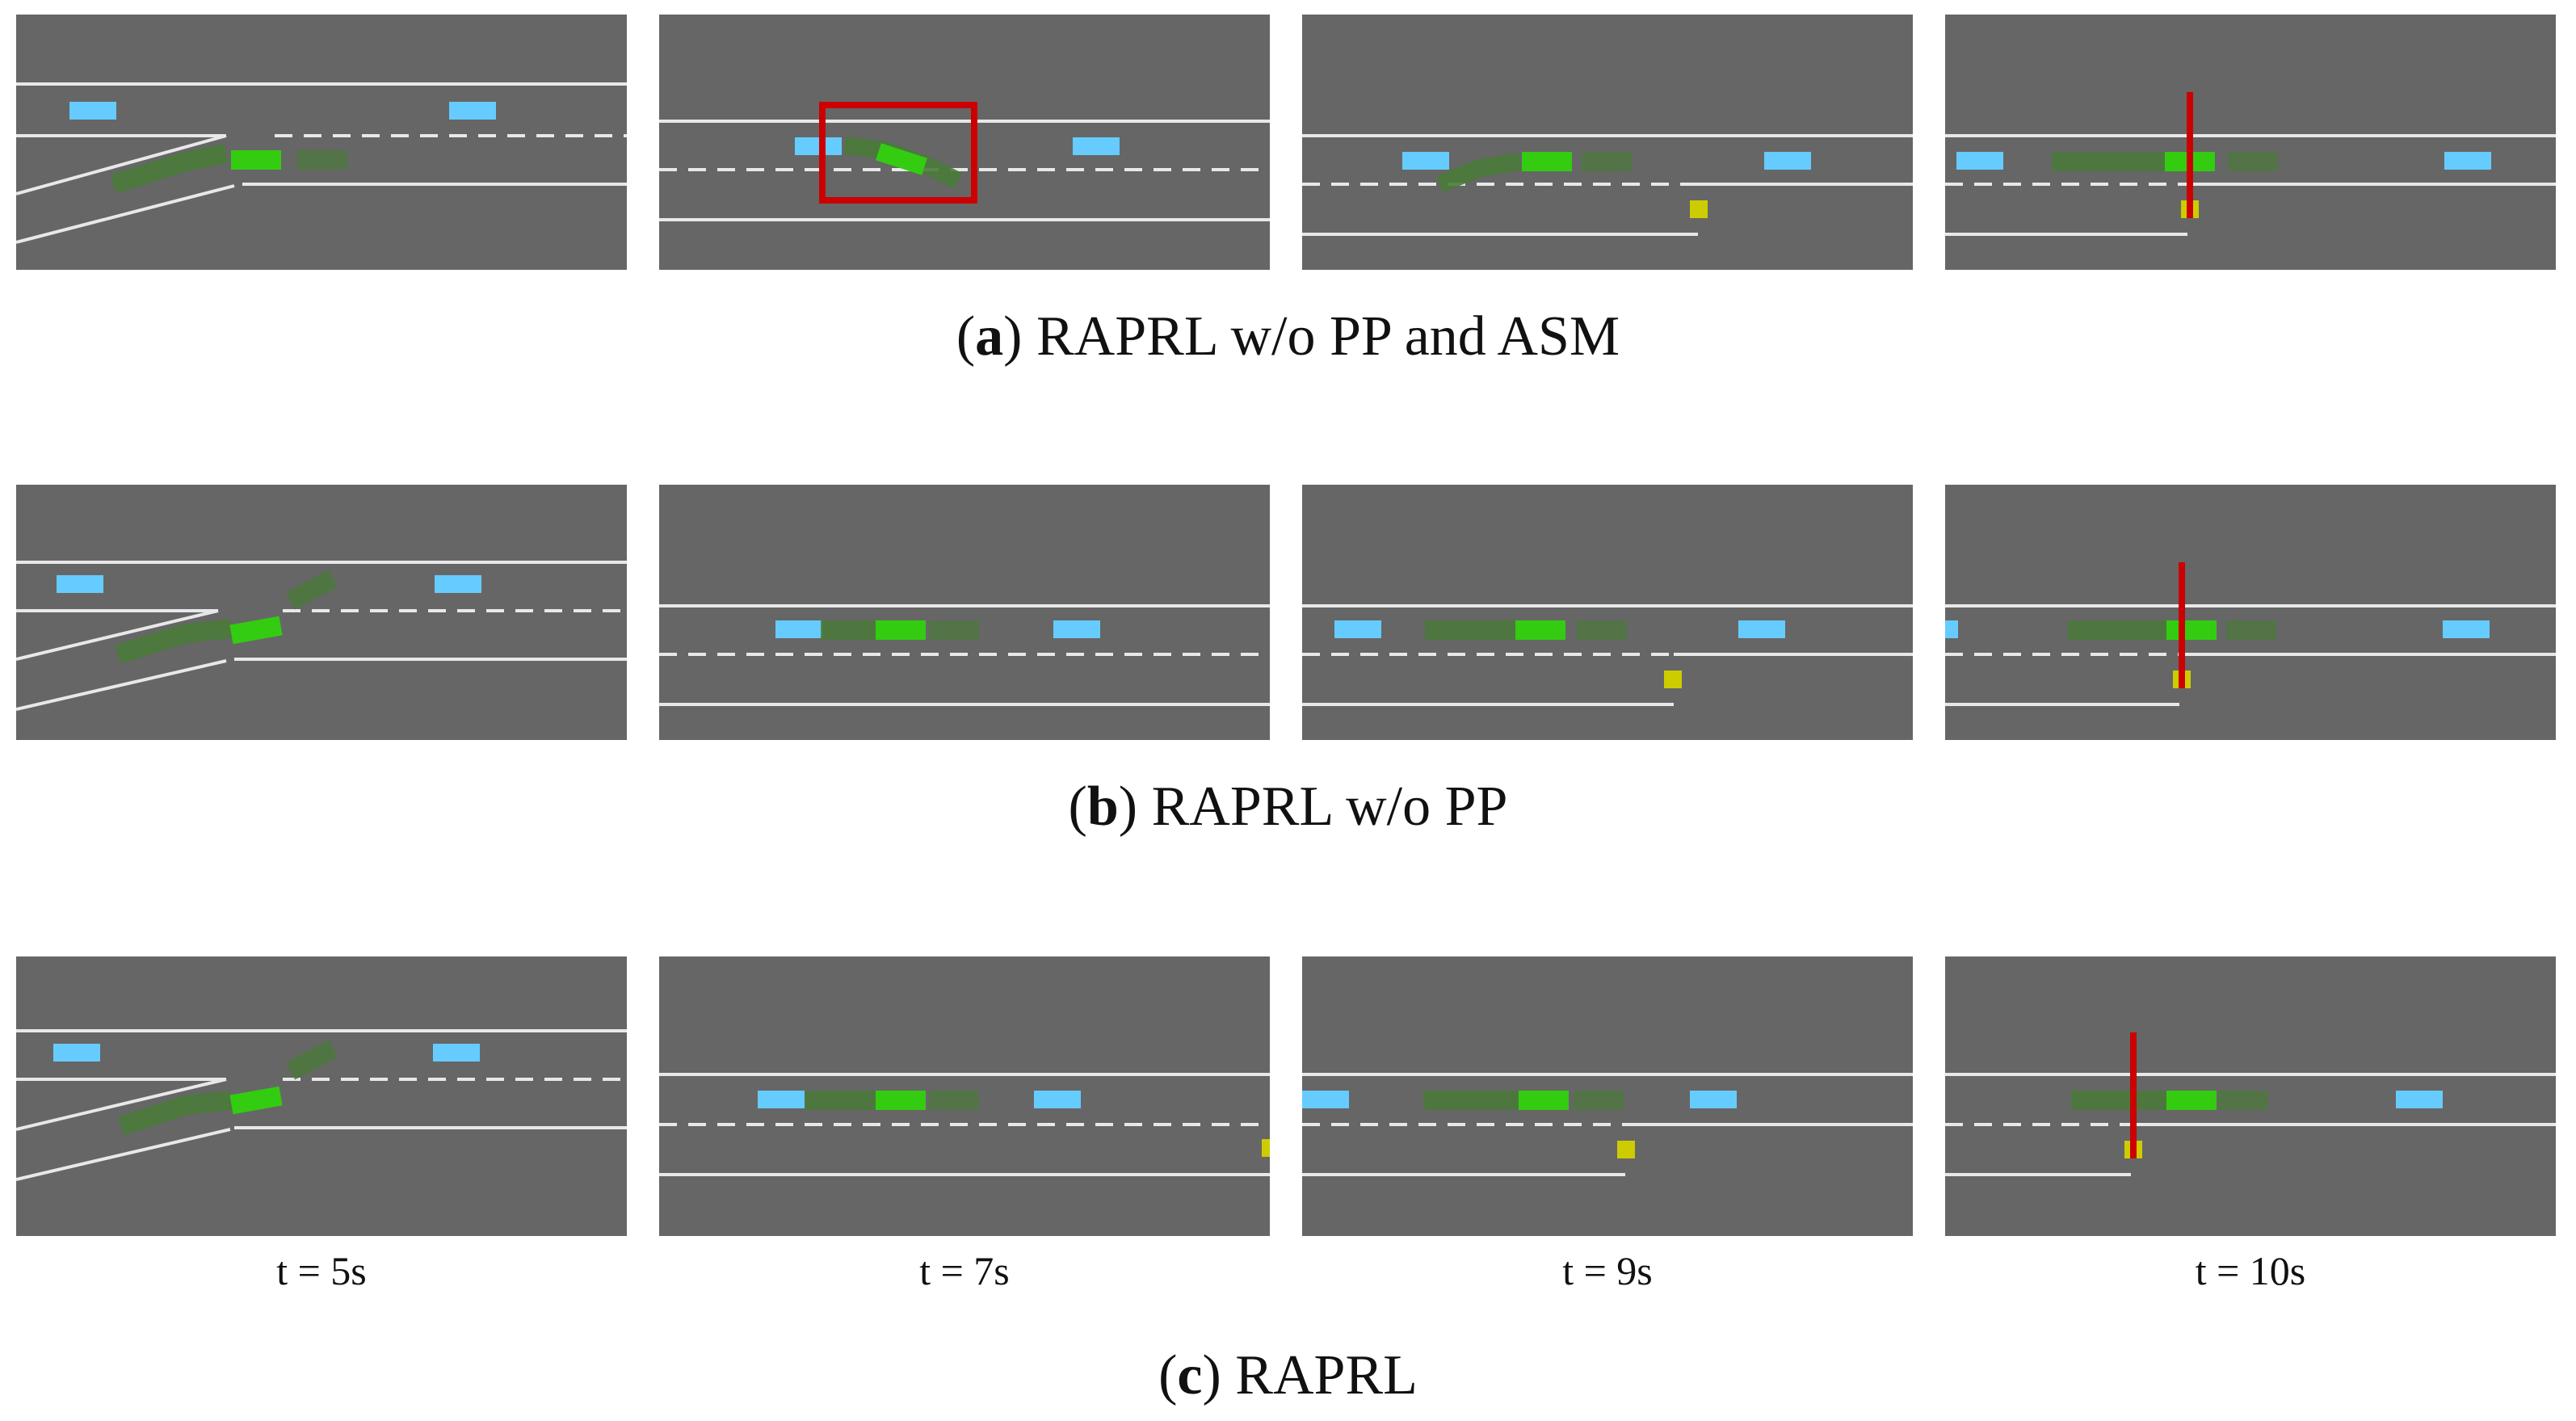  Describe the element at coordinates (1288, 1375) in the screenshot. I see `caption-c: (c) RAPRL` at that location.